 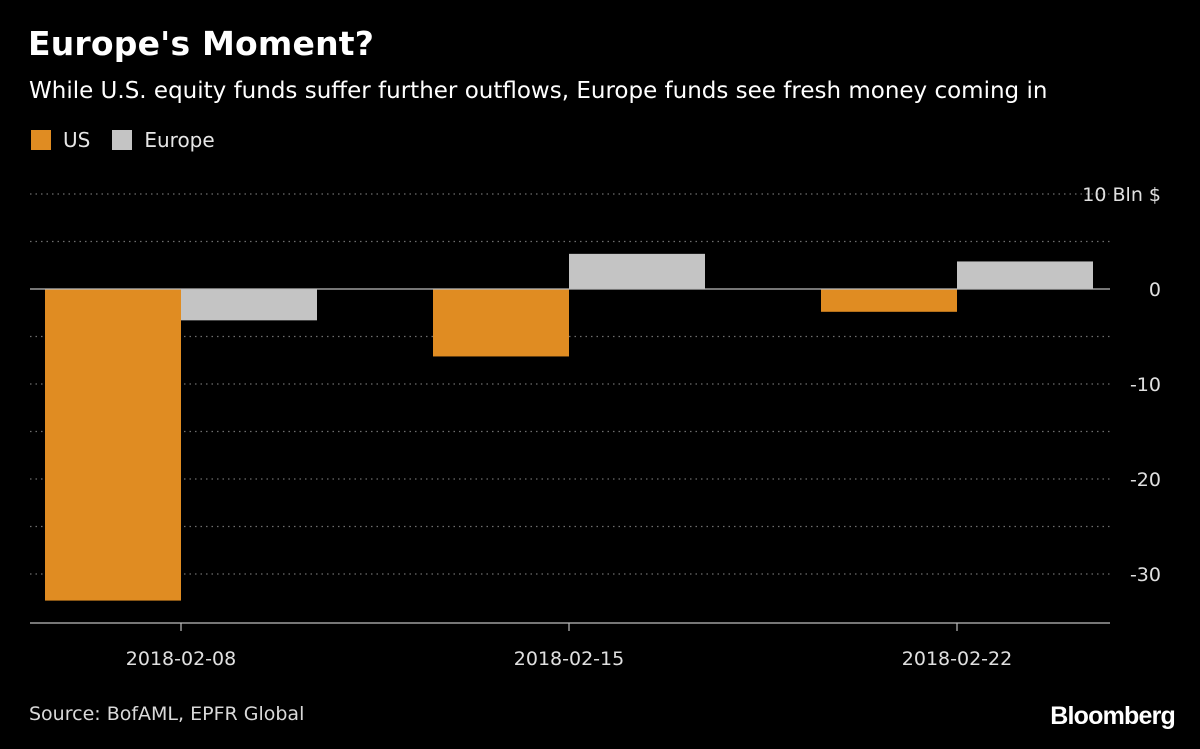 I want to click on x-tick-label: 2018-02-22, so click(x=957, y=659).